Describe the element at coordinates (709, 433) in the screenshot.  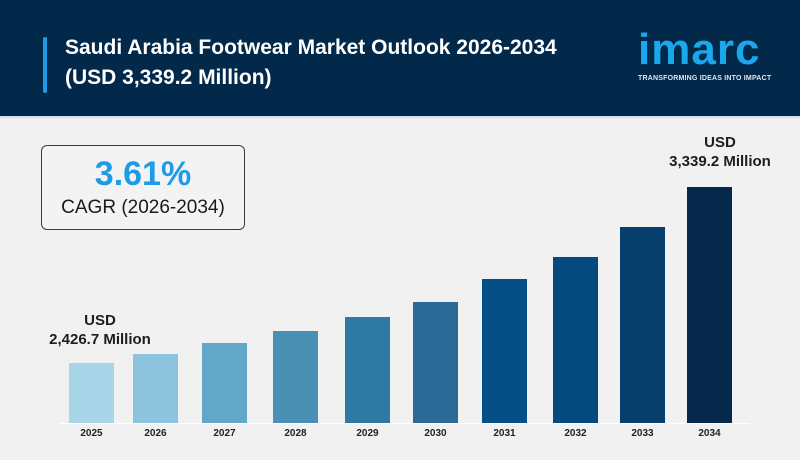
I see `x-tick-label: 2034` at that location.